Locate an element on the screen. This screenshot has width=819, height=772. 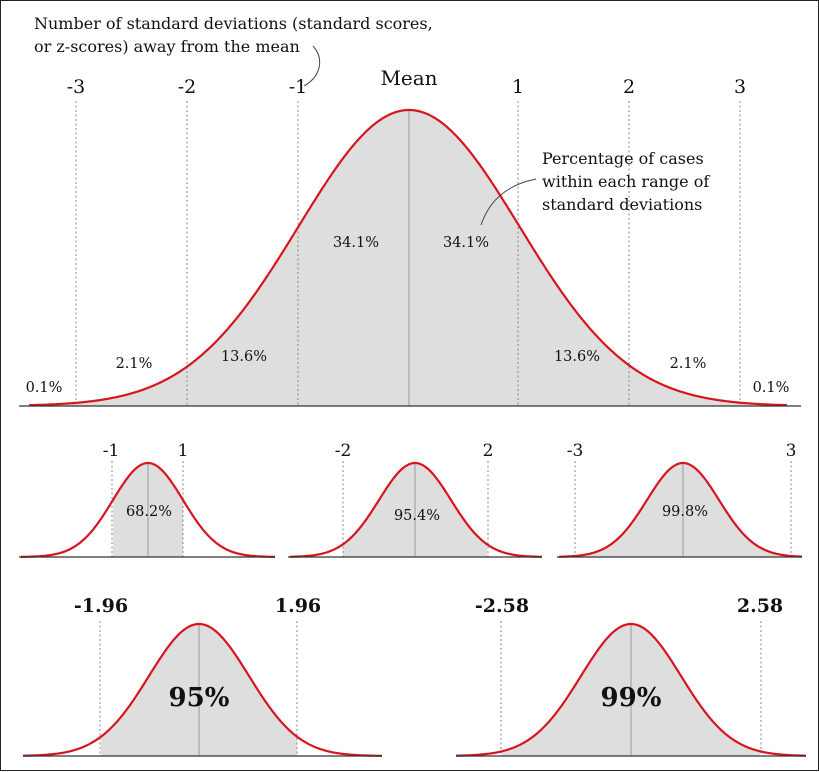
confidence-curve-95-high-label: 1.96 is located at coordinates (298, 606).